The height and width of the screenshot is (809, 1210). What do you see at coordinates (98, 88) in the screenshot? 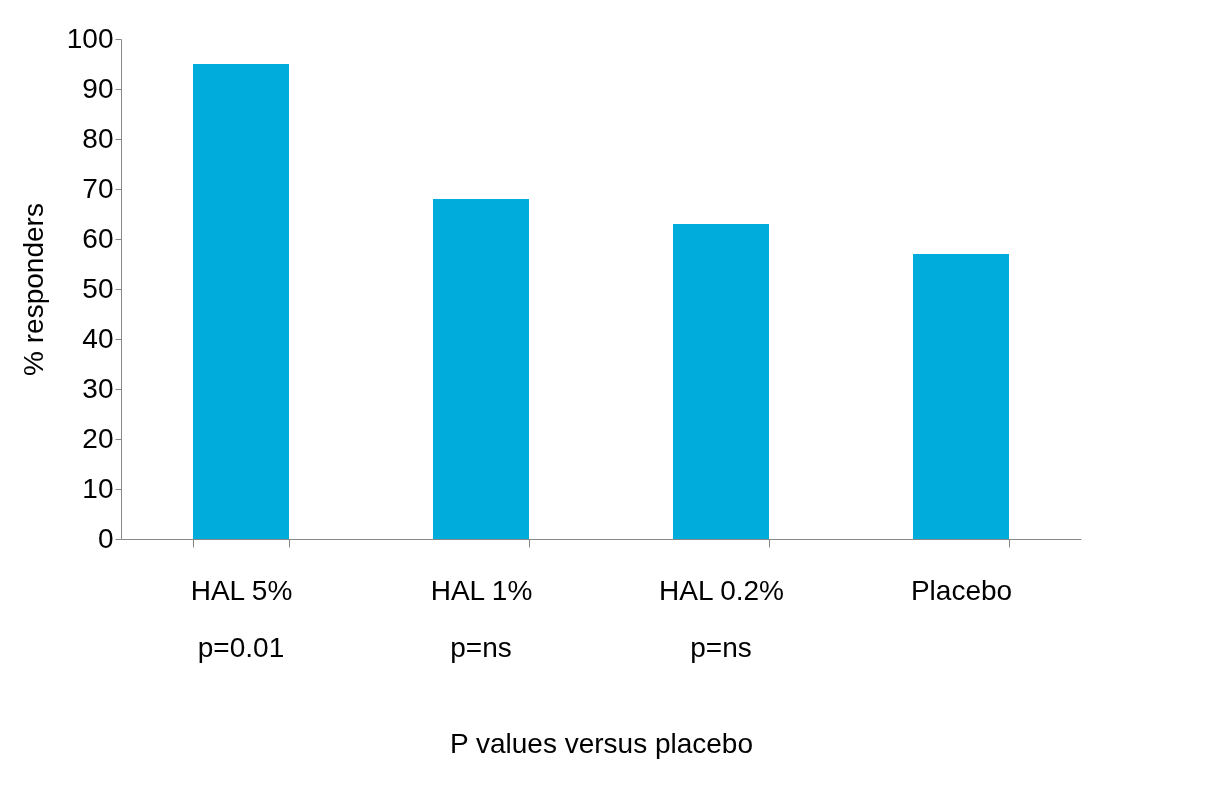
I see `y-tick-label: 90` at bounding box center [98, 88].